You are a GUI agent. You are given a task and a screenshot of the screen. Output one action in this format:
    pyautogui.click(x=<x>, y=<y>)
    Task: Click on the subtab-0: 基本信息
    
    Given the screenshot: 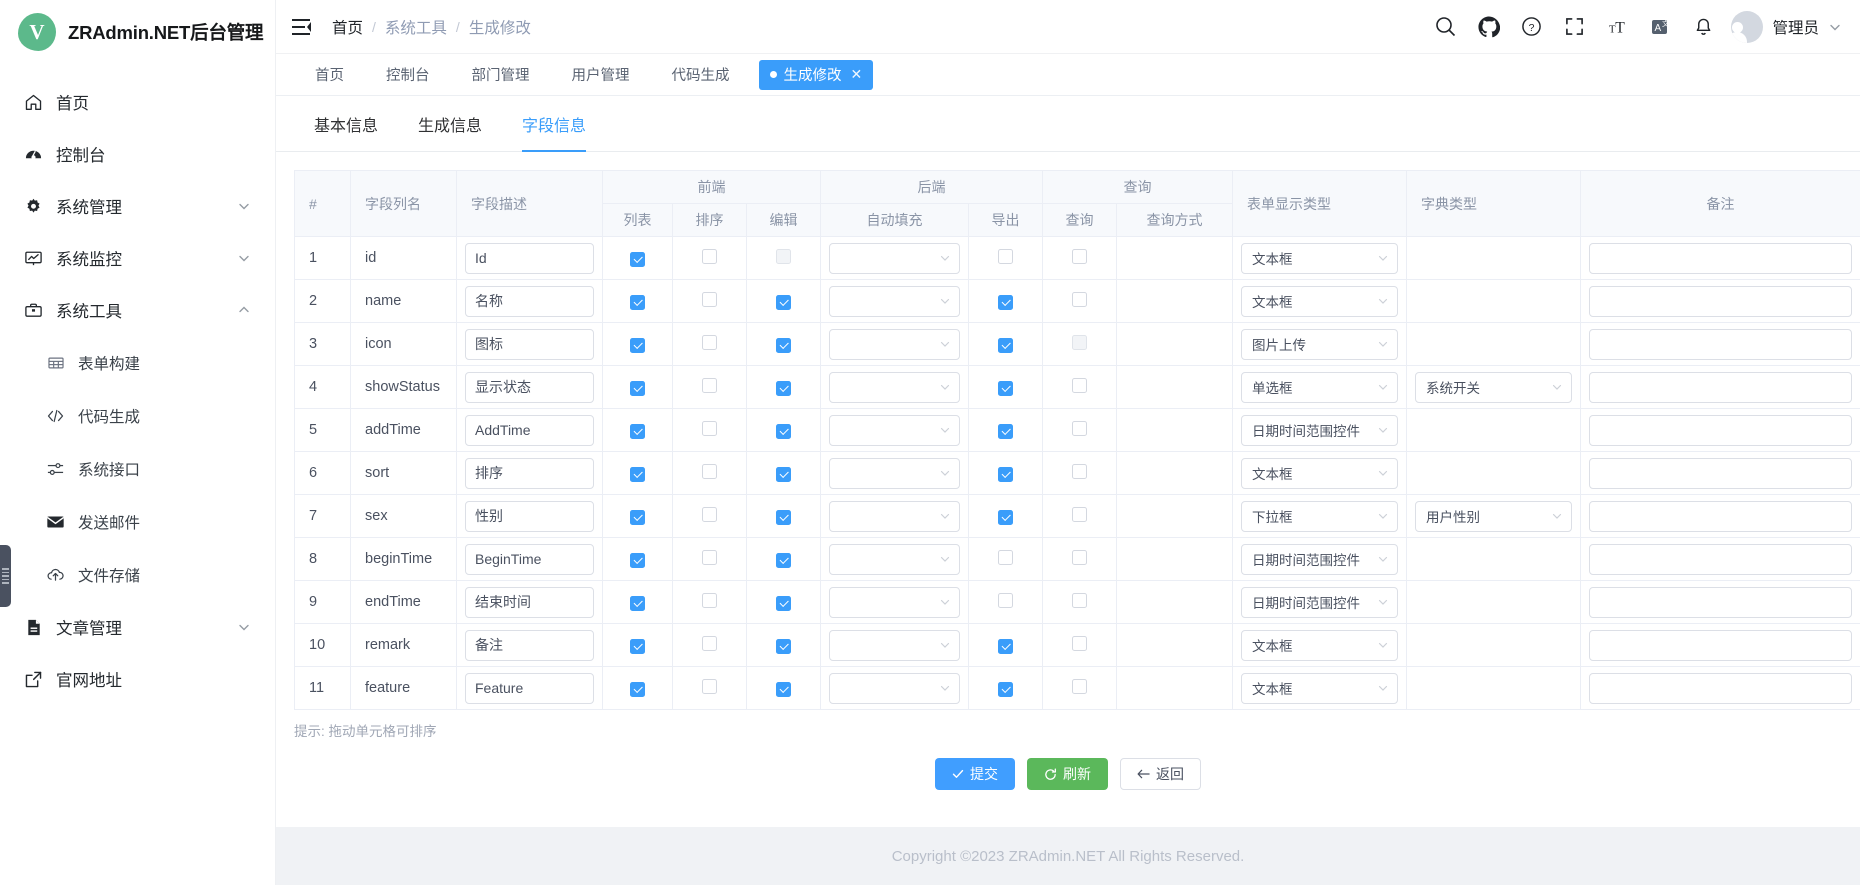 What is the action you would take?
    pyautogui.click(x=346, y=124)
    